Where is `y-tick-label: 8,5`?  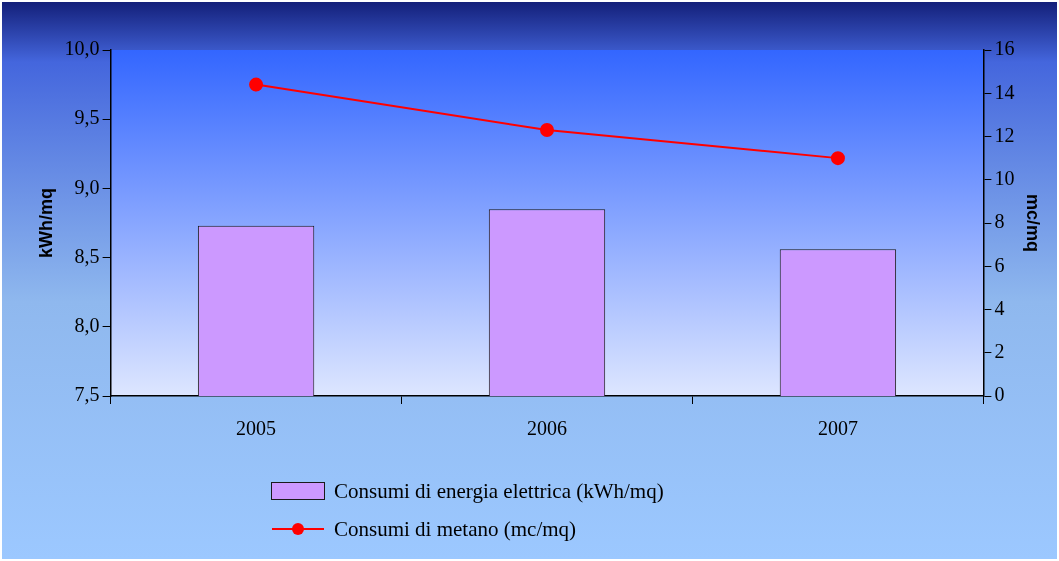
y-tick-label: 8,5 is located at coordinates (87, 255).